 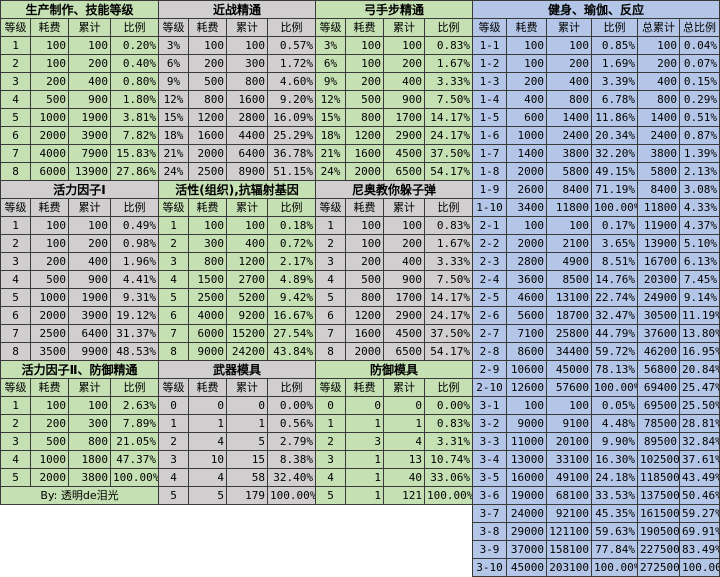 What do you see at coordinates (291, 297) in the screenshot?
I see `table-cell: 9.42%` at bounding box center [291, 297].